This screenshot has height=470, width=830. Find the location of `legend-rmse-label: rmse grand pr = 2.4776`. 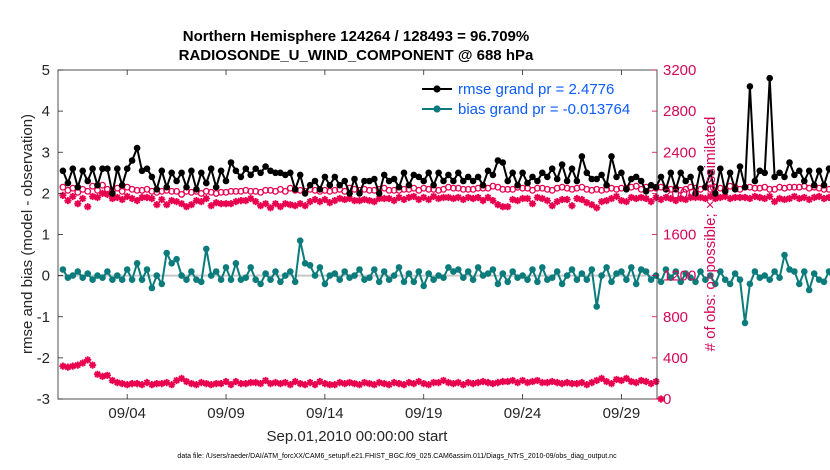

legend-rmse-label: rmse grand pr = 2.4776 is located at coordinates (536, 89).